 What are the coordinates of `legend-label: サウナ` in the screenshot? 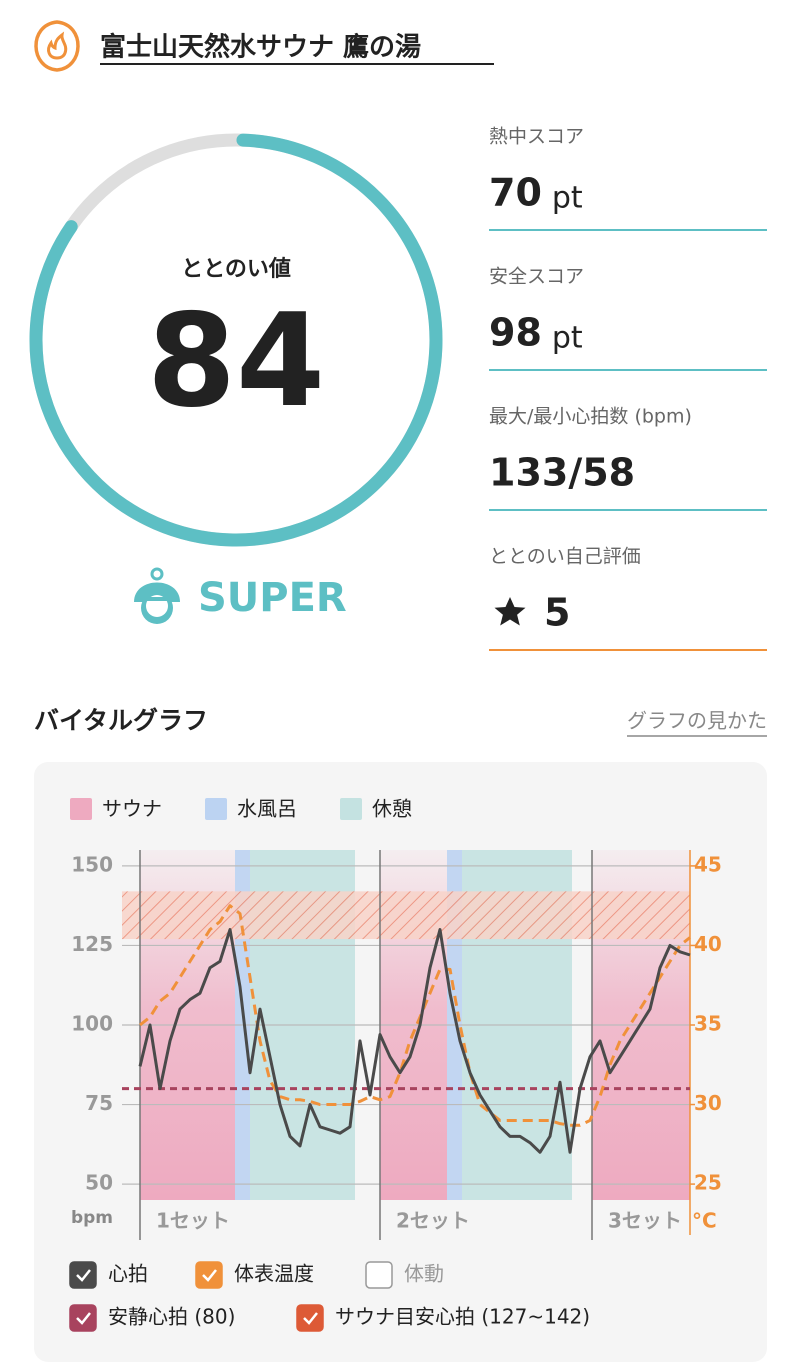 It's located at (132, 809).